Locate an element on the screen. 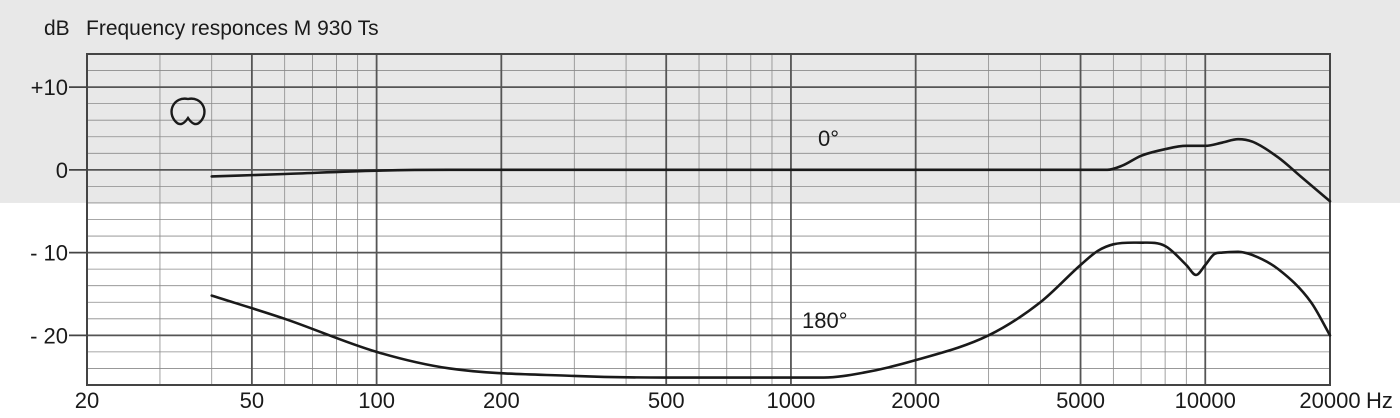  x-tick-label: 5000 is located at coordinates (1080, 400).